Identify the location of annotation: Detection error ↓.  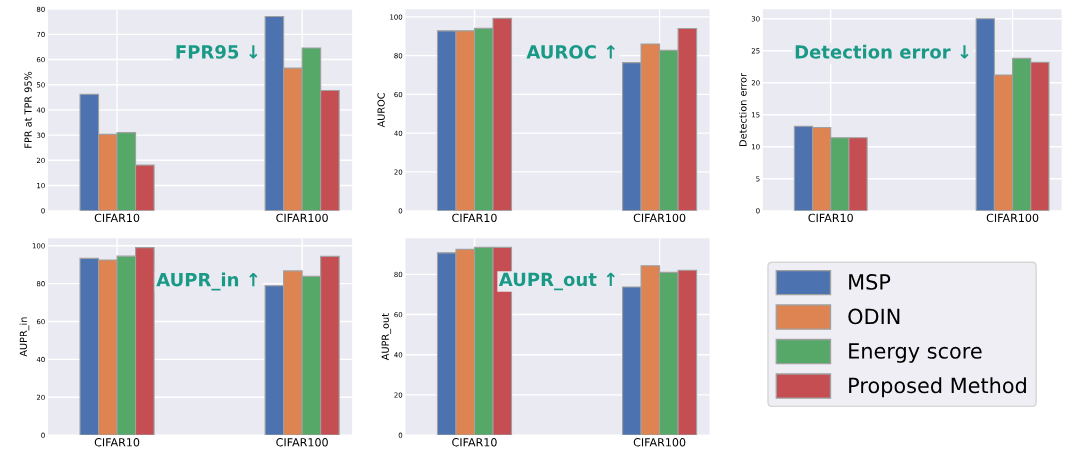
(882, 51).